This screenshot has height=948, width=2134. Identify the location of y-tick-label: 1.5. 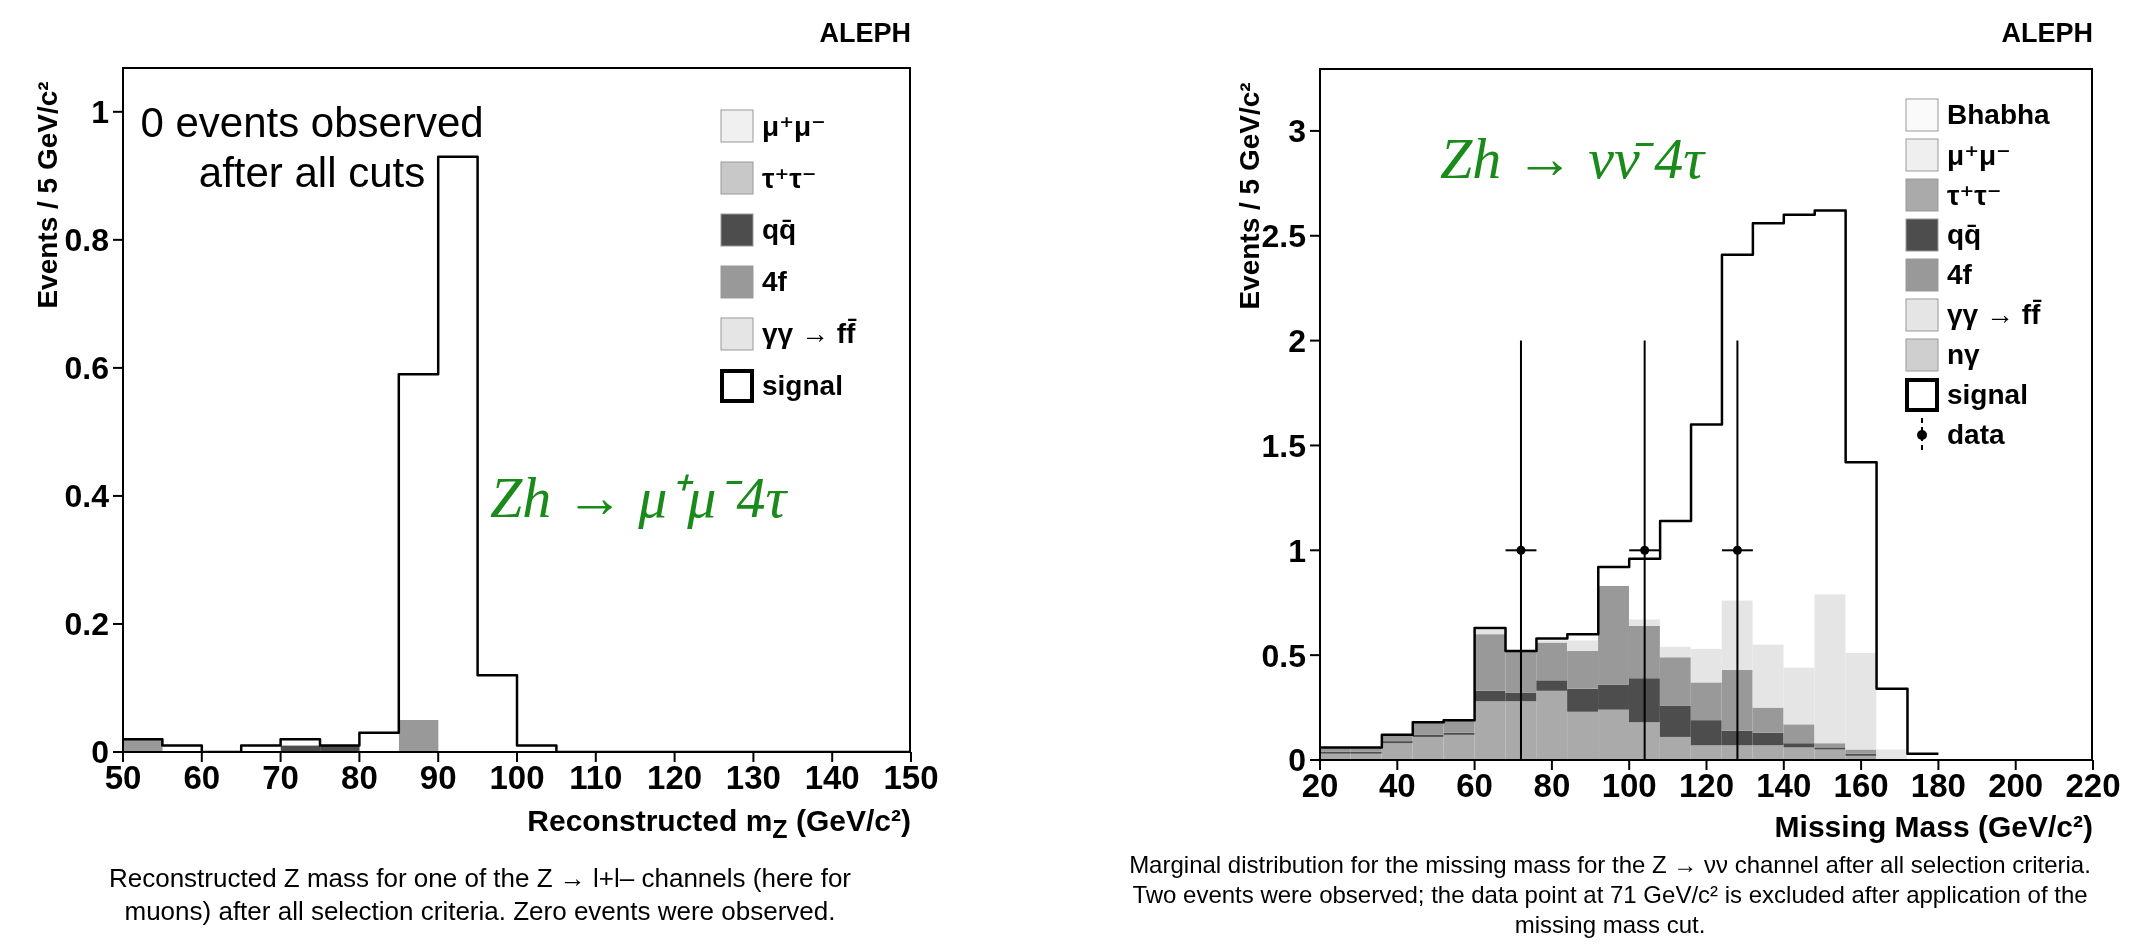
(1283, 445).